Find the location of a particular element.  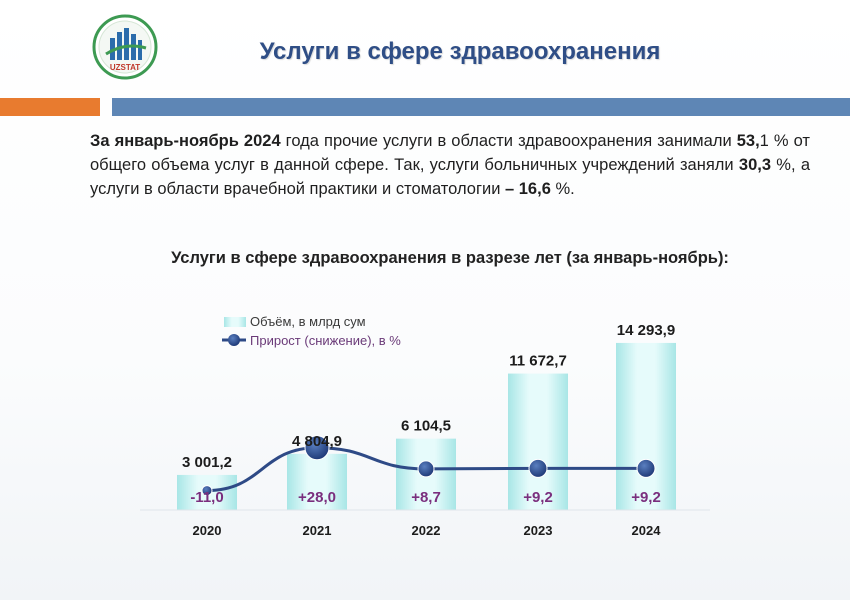

orange-divider is located at coordinates (50, 107).